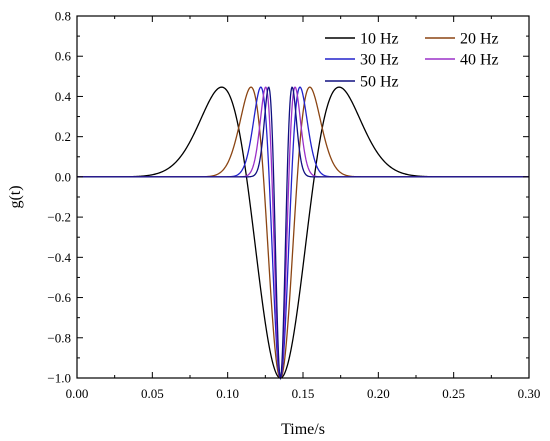 This screenshot has height=441, width=550. Describe the element at coordinates (15, 196) in the screenshot. I see `y-axis-title: g(t)` at that location.